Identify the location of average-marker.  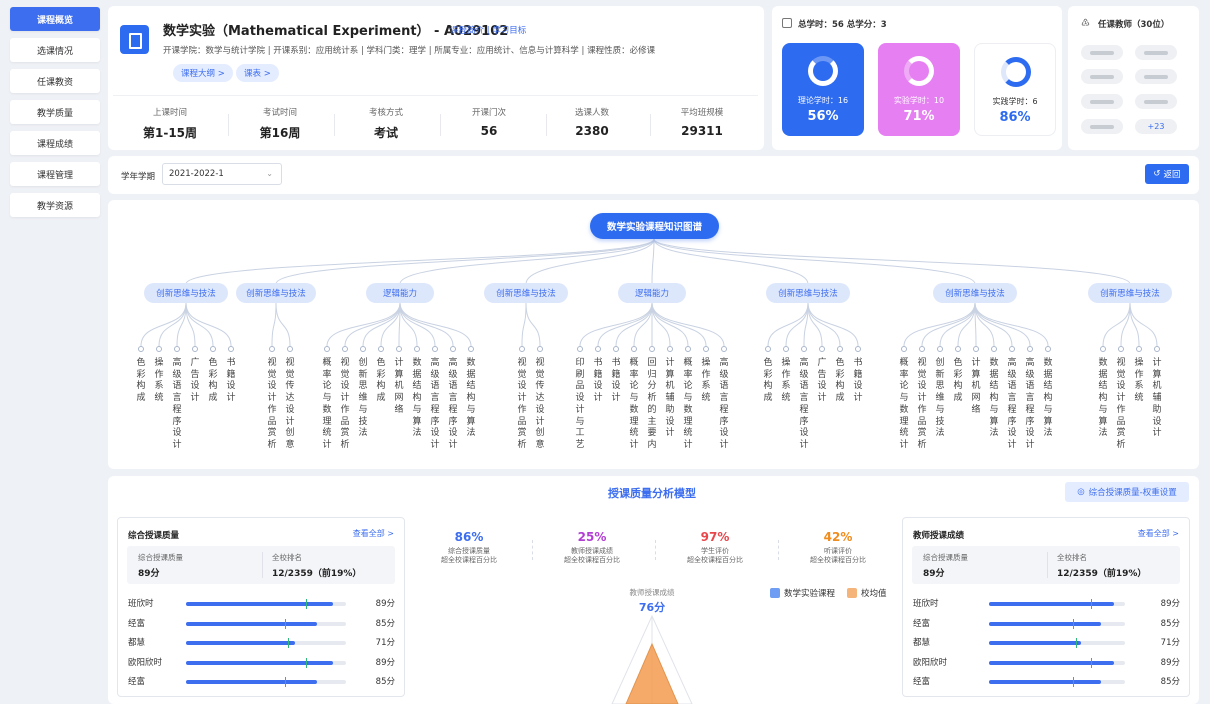
(1077, 643).